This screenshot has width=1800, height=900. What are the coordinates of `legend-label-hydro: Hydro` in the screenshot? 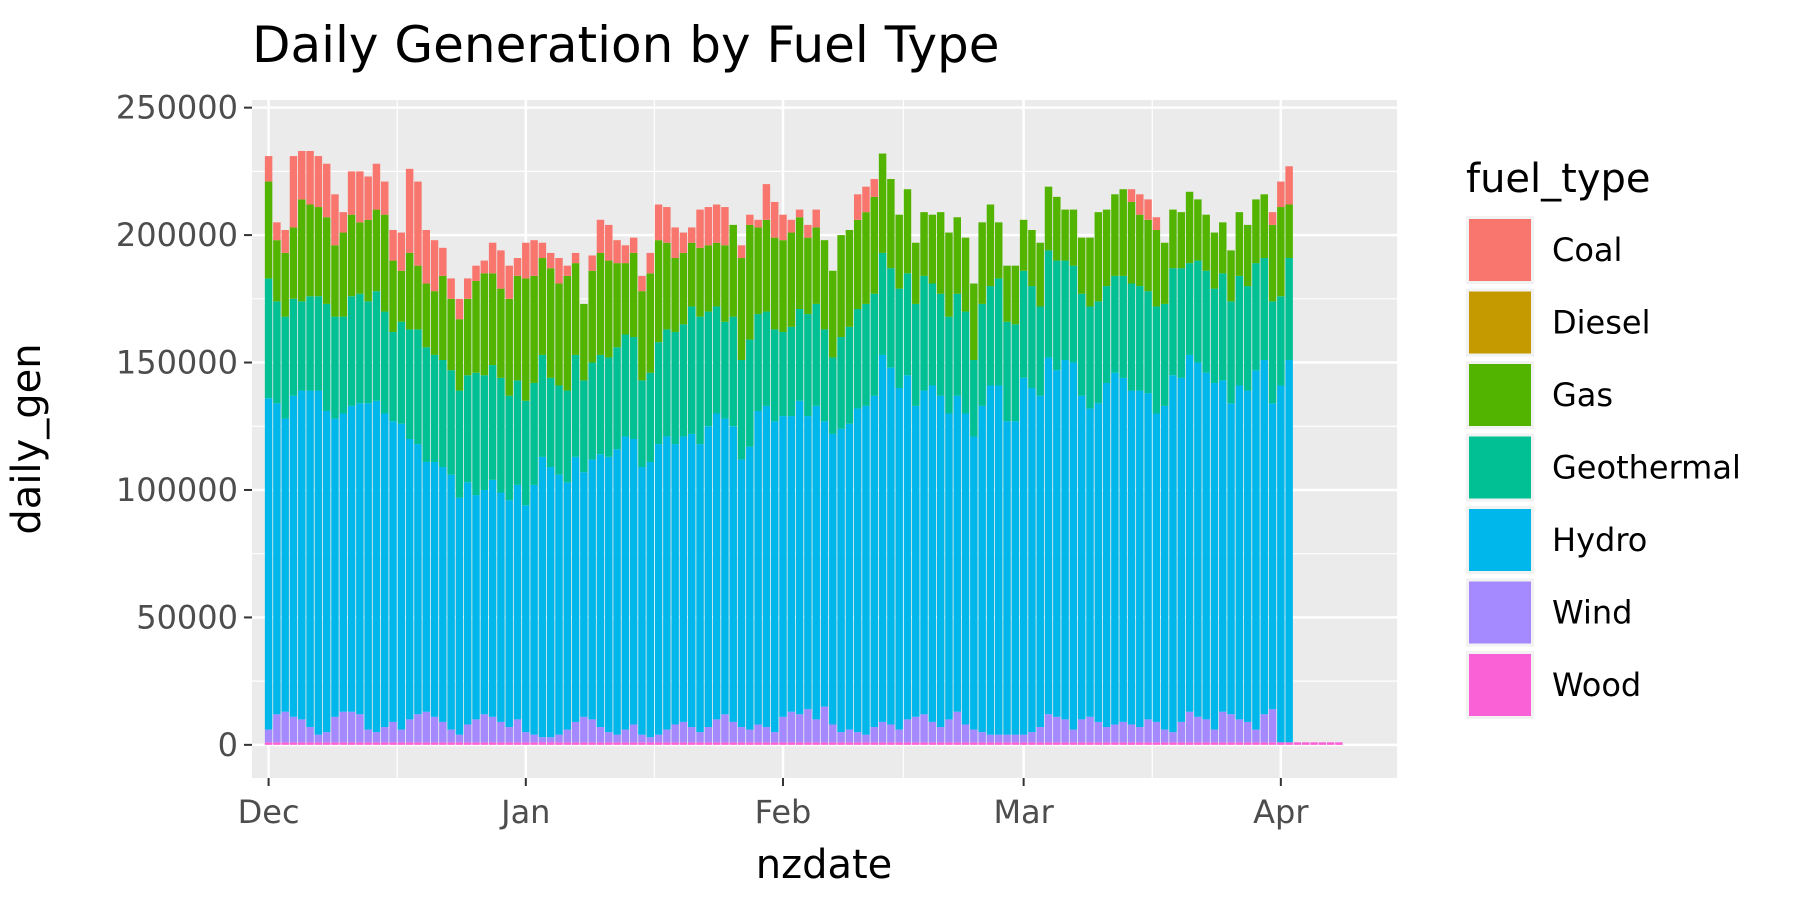 It's located at (1599, 540).